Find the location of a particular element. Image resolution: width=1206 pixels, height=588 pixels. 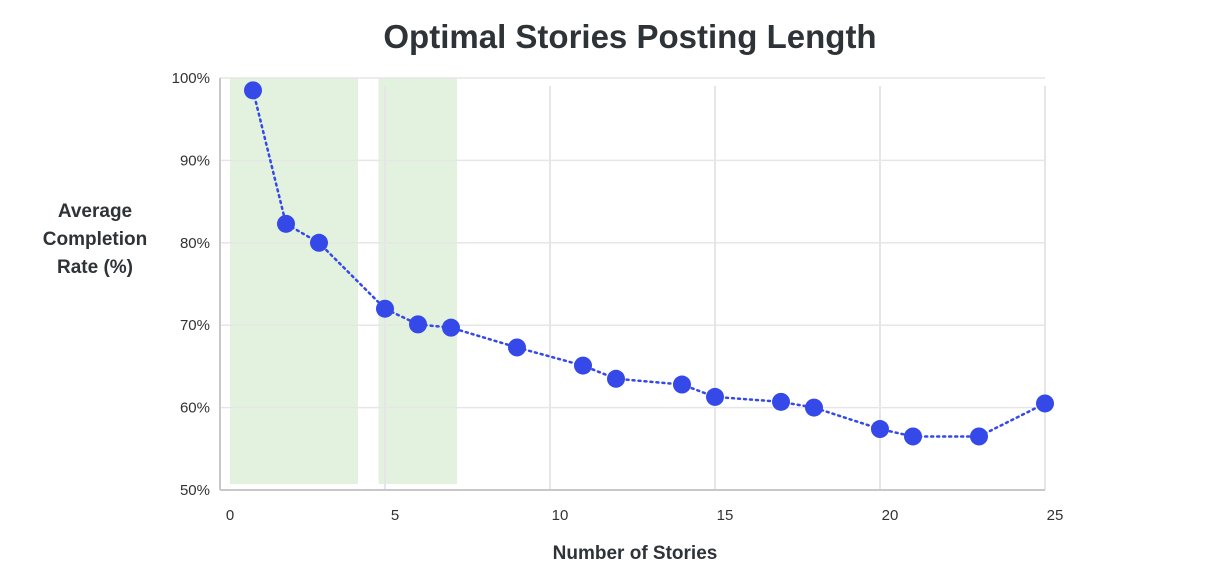

x-tick-label-10: 10 is located at coordinates (560, 515).